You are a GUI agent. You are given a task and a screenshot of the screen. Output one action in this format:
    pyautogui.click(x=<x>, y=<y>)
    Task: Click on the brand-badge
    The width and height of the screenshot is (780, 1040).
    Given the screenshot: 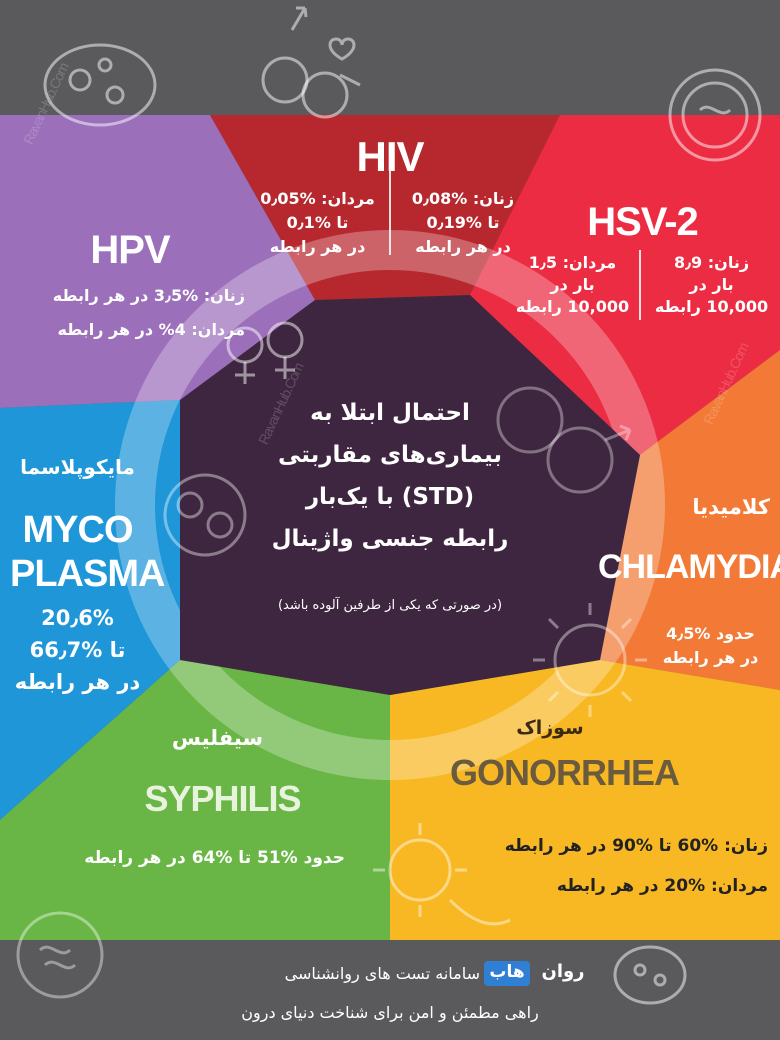 What is the action you would take?
    pyautogui.click(x=507, y=973)
    